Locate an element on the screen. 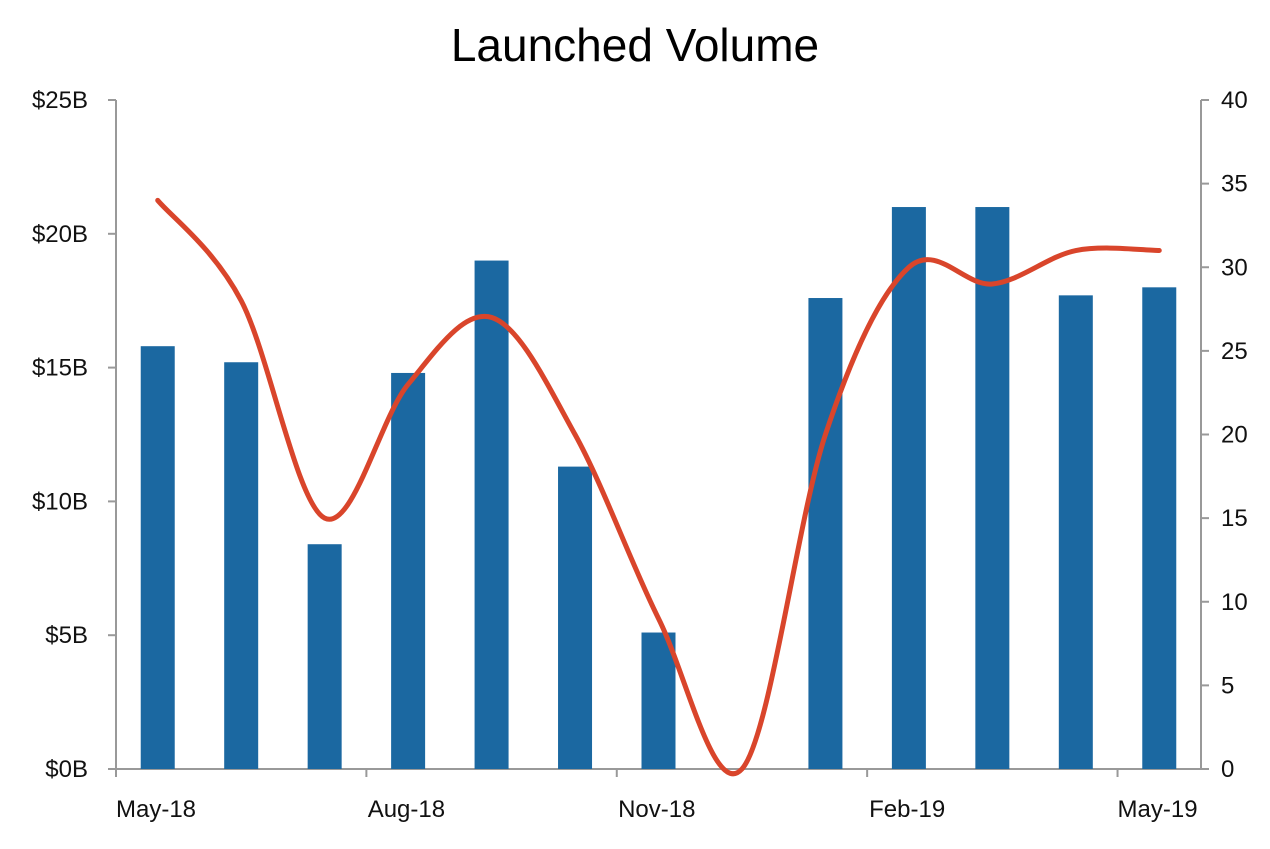 The image size is (1270, 849). y-right-tick-label: 35 is located at coordinates (1234, 184).